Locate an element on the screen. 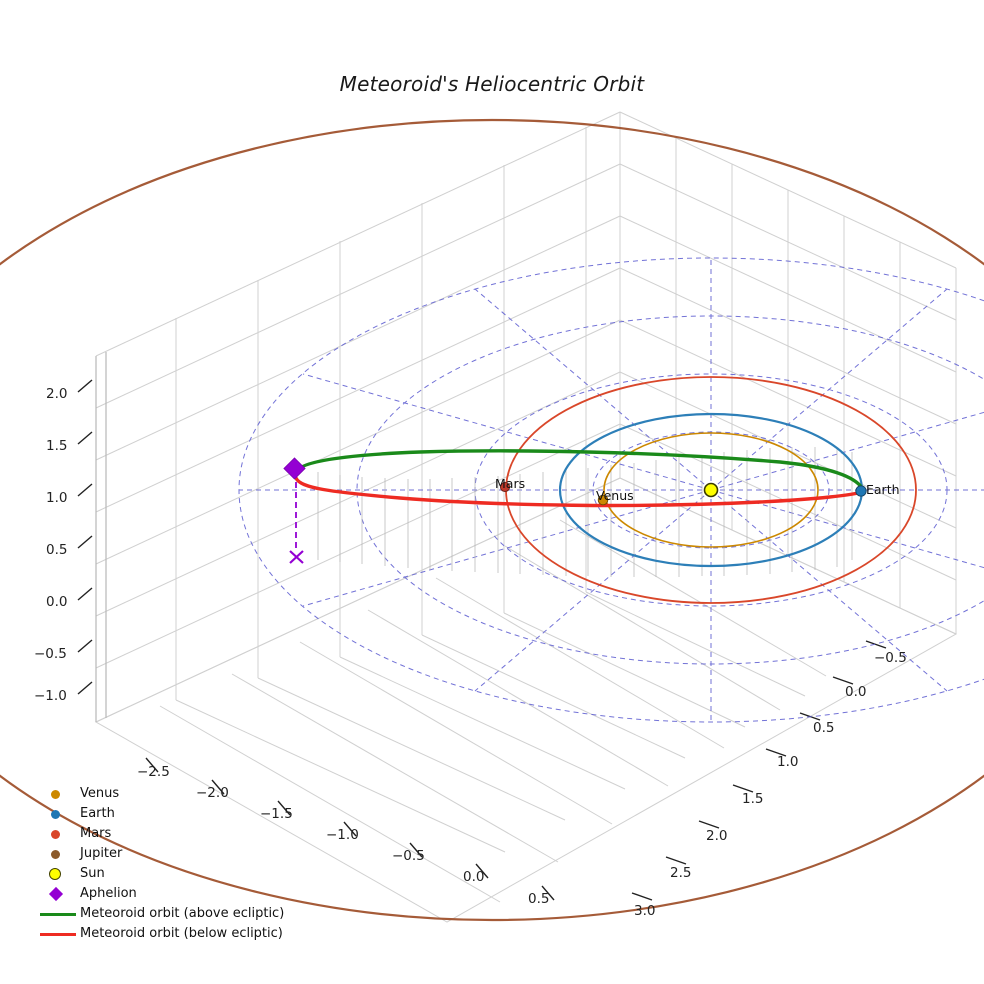 The image size is (984, 984). x-tick-label: −1.0 is located at coordinates (342, 835).